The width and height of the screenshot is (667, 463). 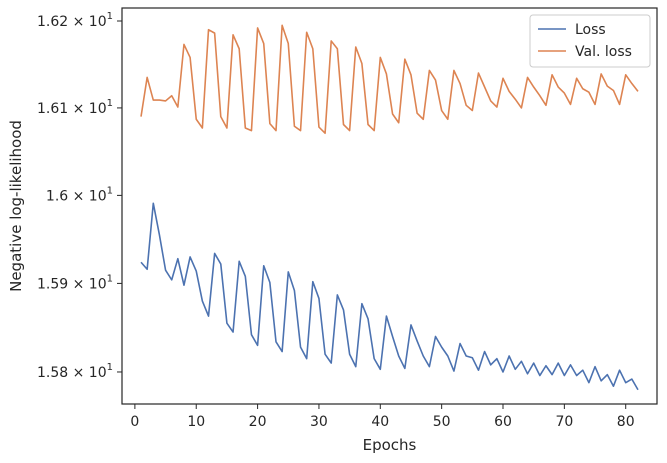 I want to click on y-tick-label: 1.6 × 10¹, so click(x=79, y=194).